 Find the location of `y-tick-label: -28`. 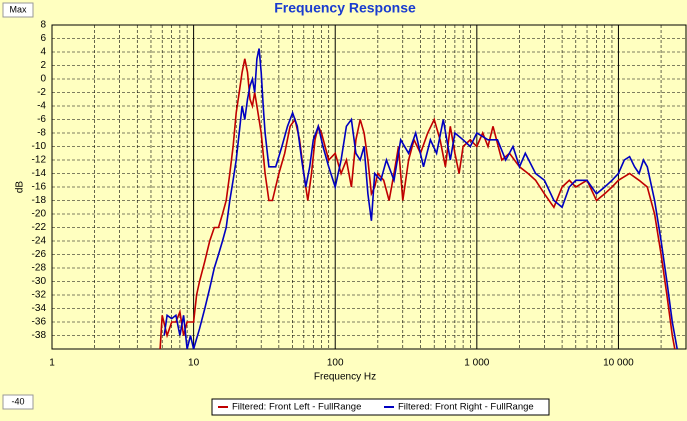

y-tick-label: -28 is located at coordinates (39, 268).